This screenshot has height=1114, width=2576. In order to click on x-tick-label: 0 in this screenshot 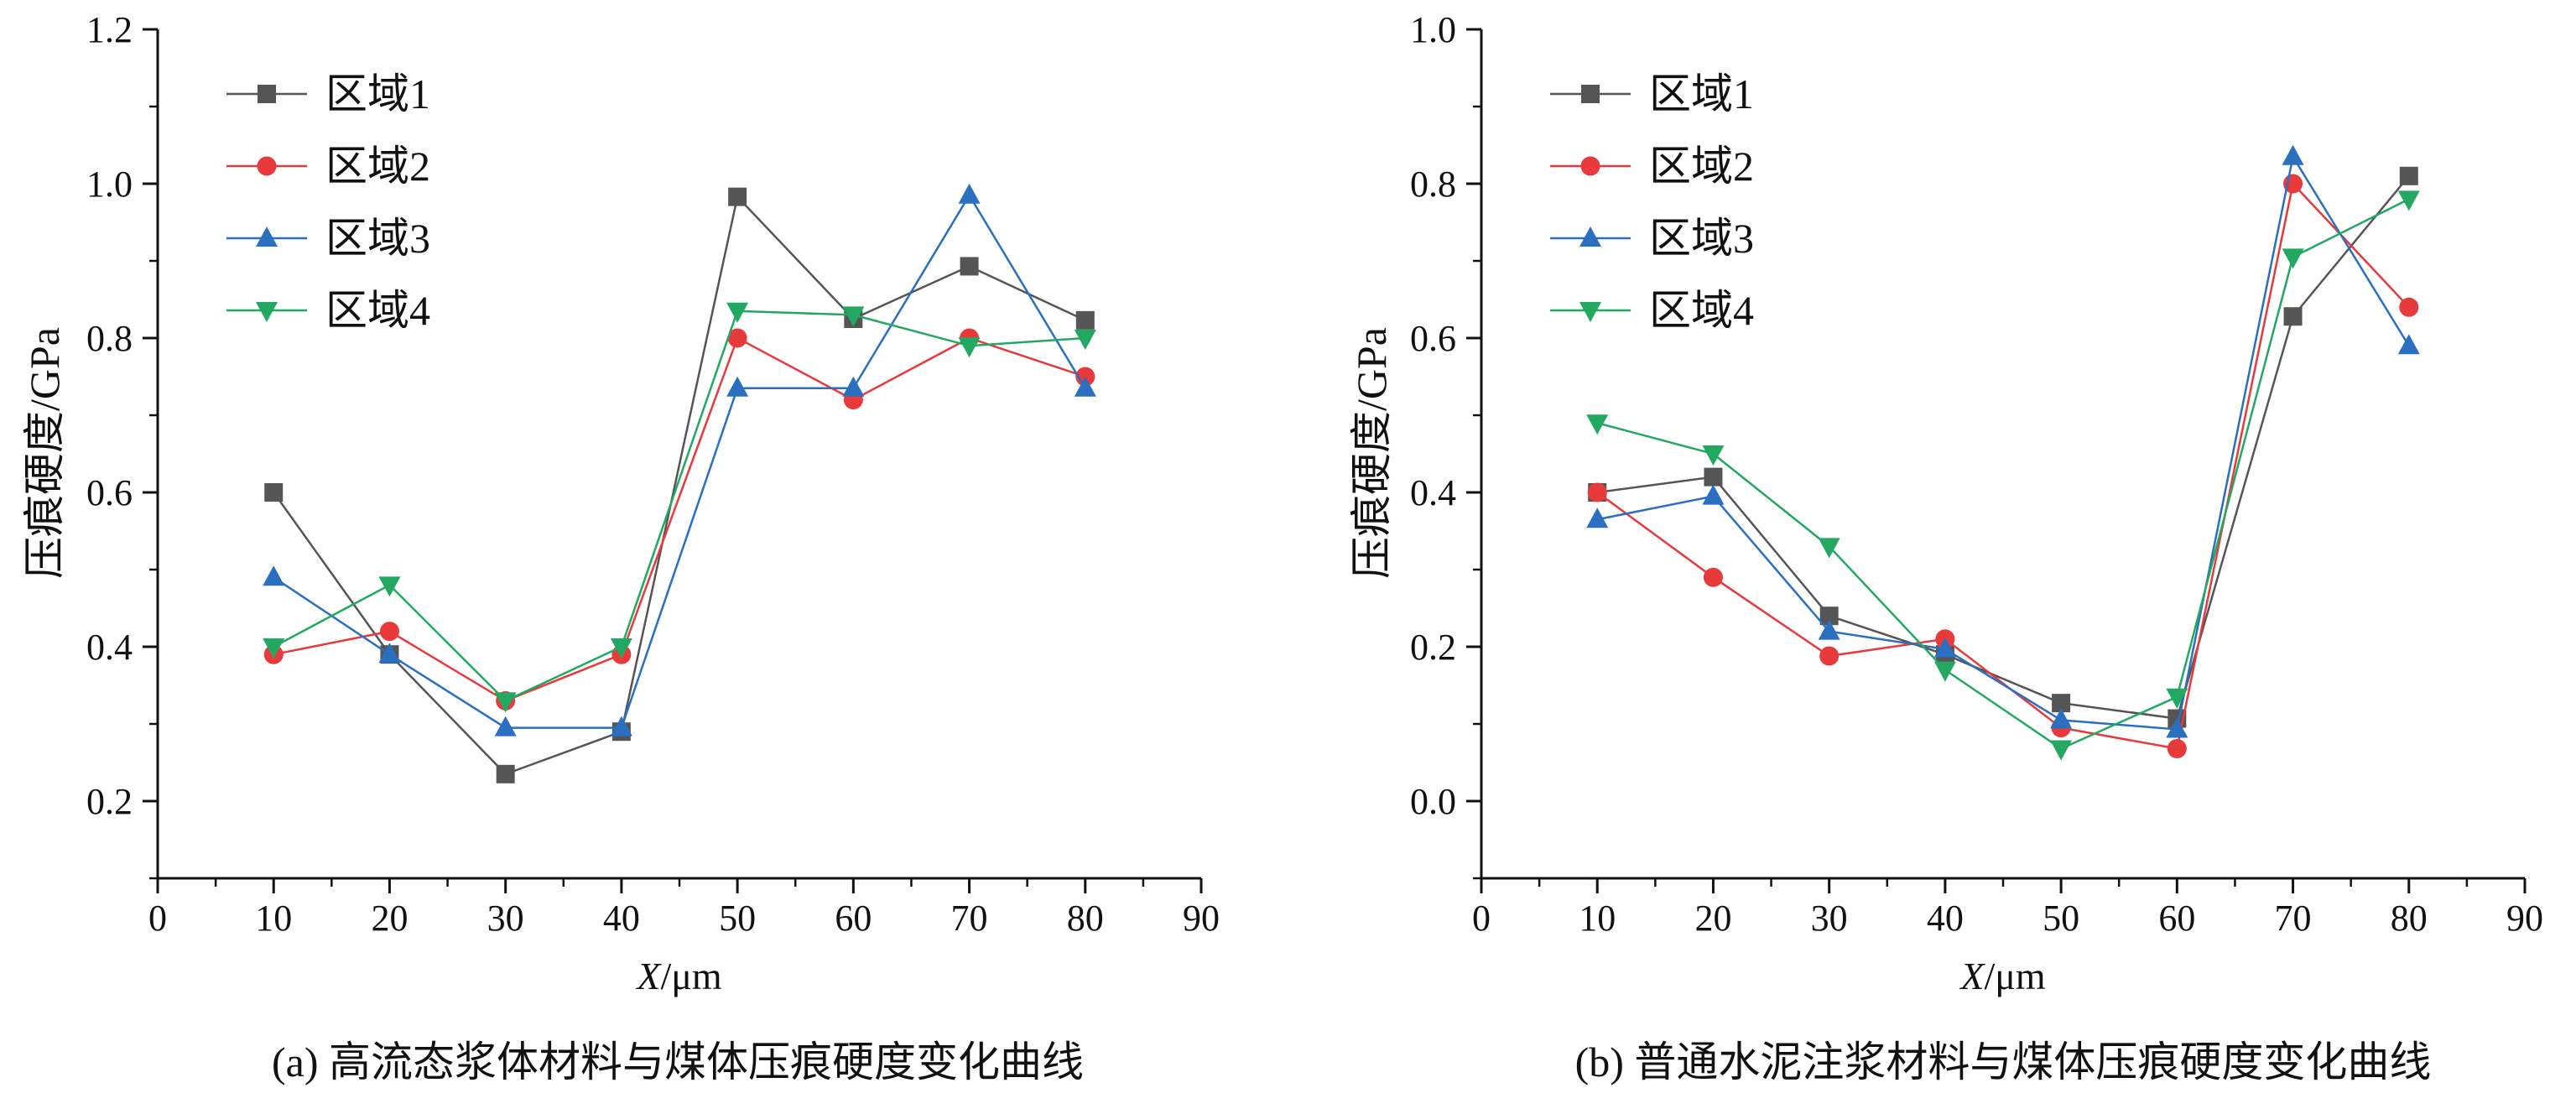, I will do `click(157, 918)`.